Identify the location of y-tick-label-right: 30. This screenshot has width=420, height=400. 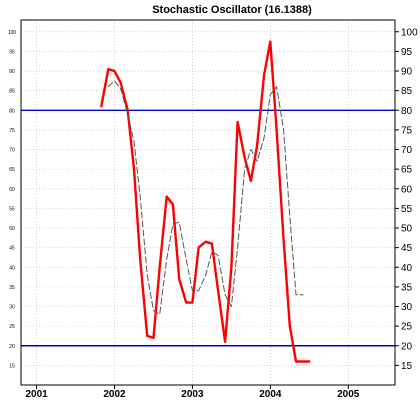
(407, 307).